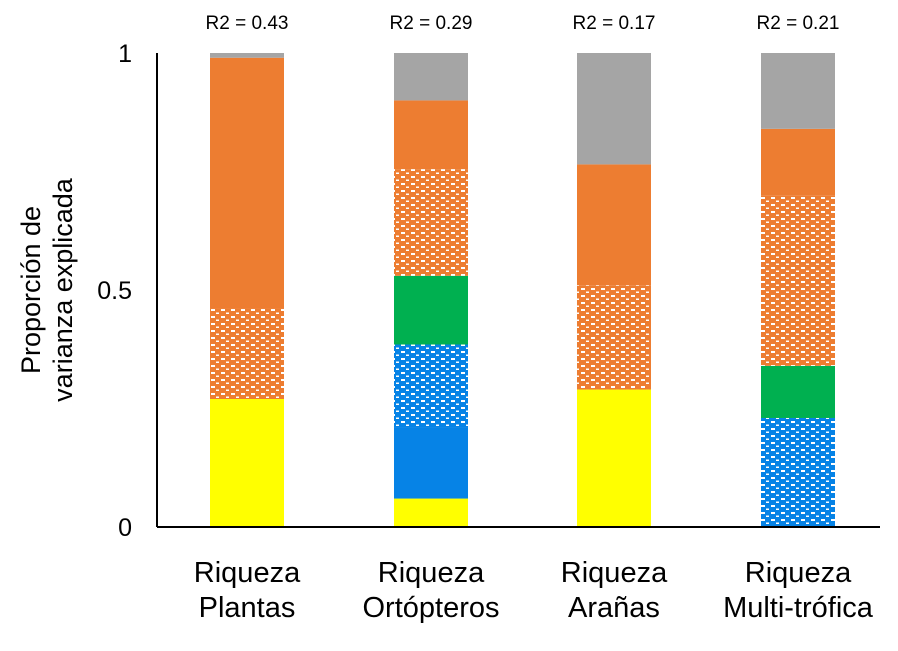 The image size is (898, 651). Describe the element at coordinates (114, 291) in the screenshot. I see `y-tick-label: 0.5` at that location.